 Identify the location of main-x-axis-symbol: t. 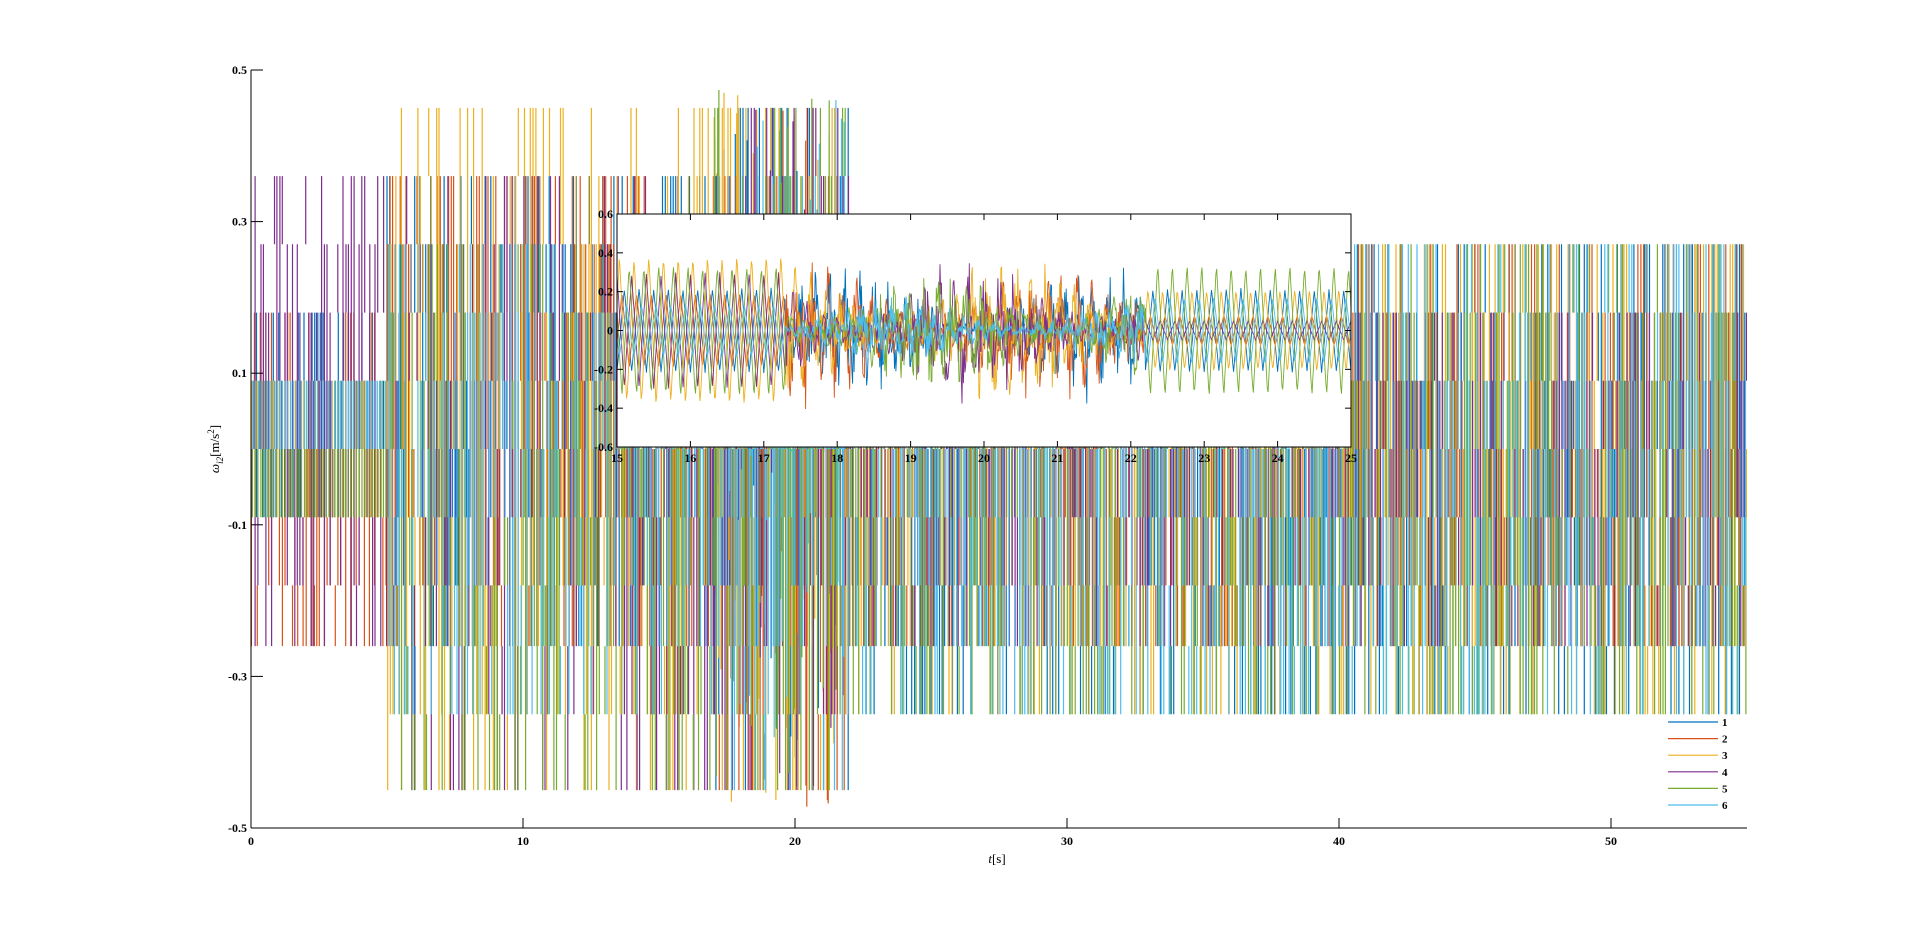
(990, 858).